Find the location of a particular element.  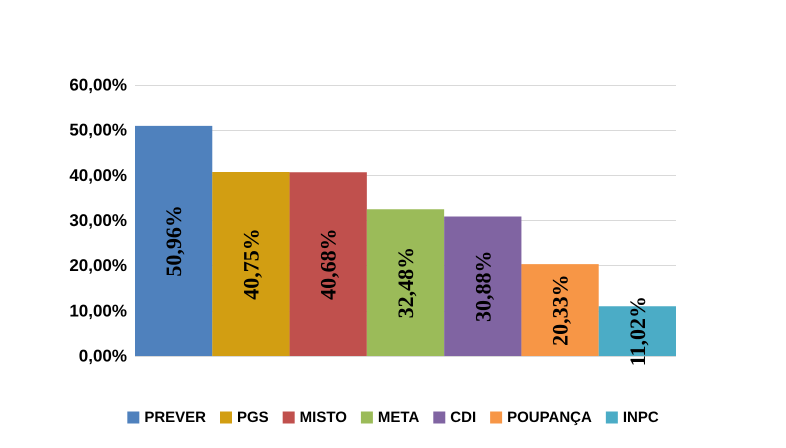

data-label: 20,33% is located at coordinates (560, 310).